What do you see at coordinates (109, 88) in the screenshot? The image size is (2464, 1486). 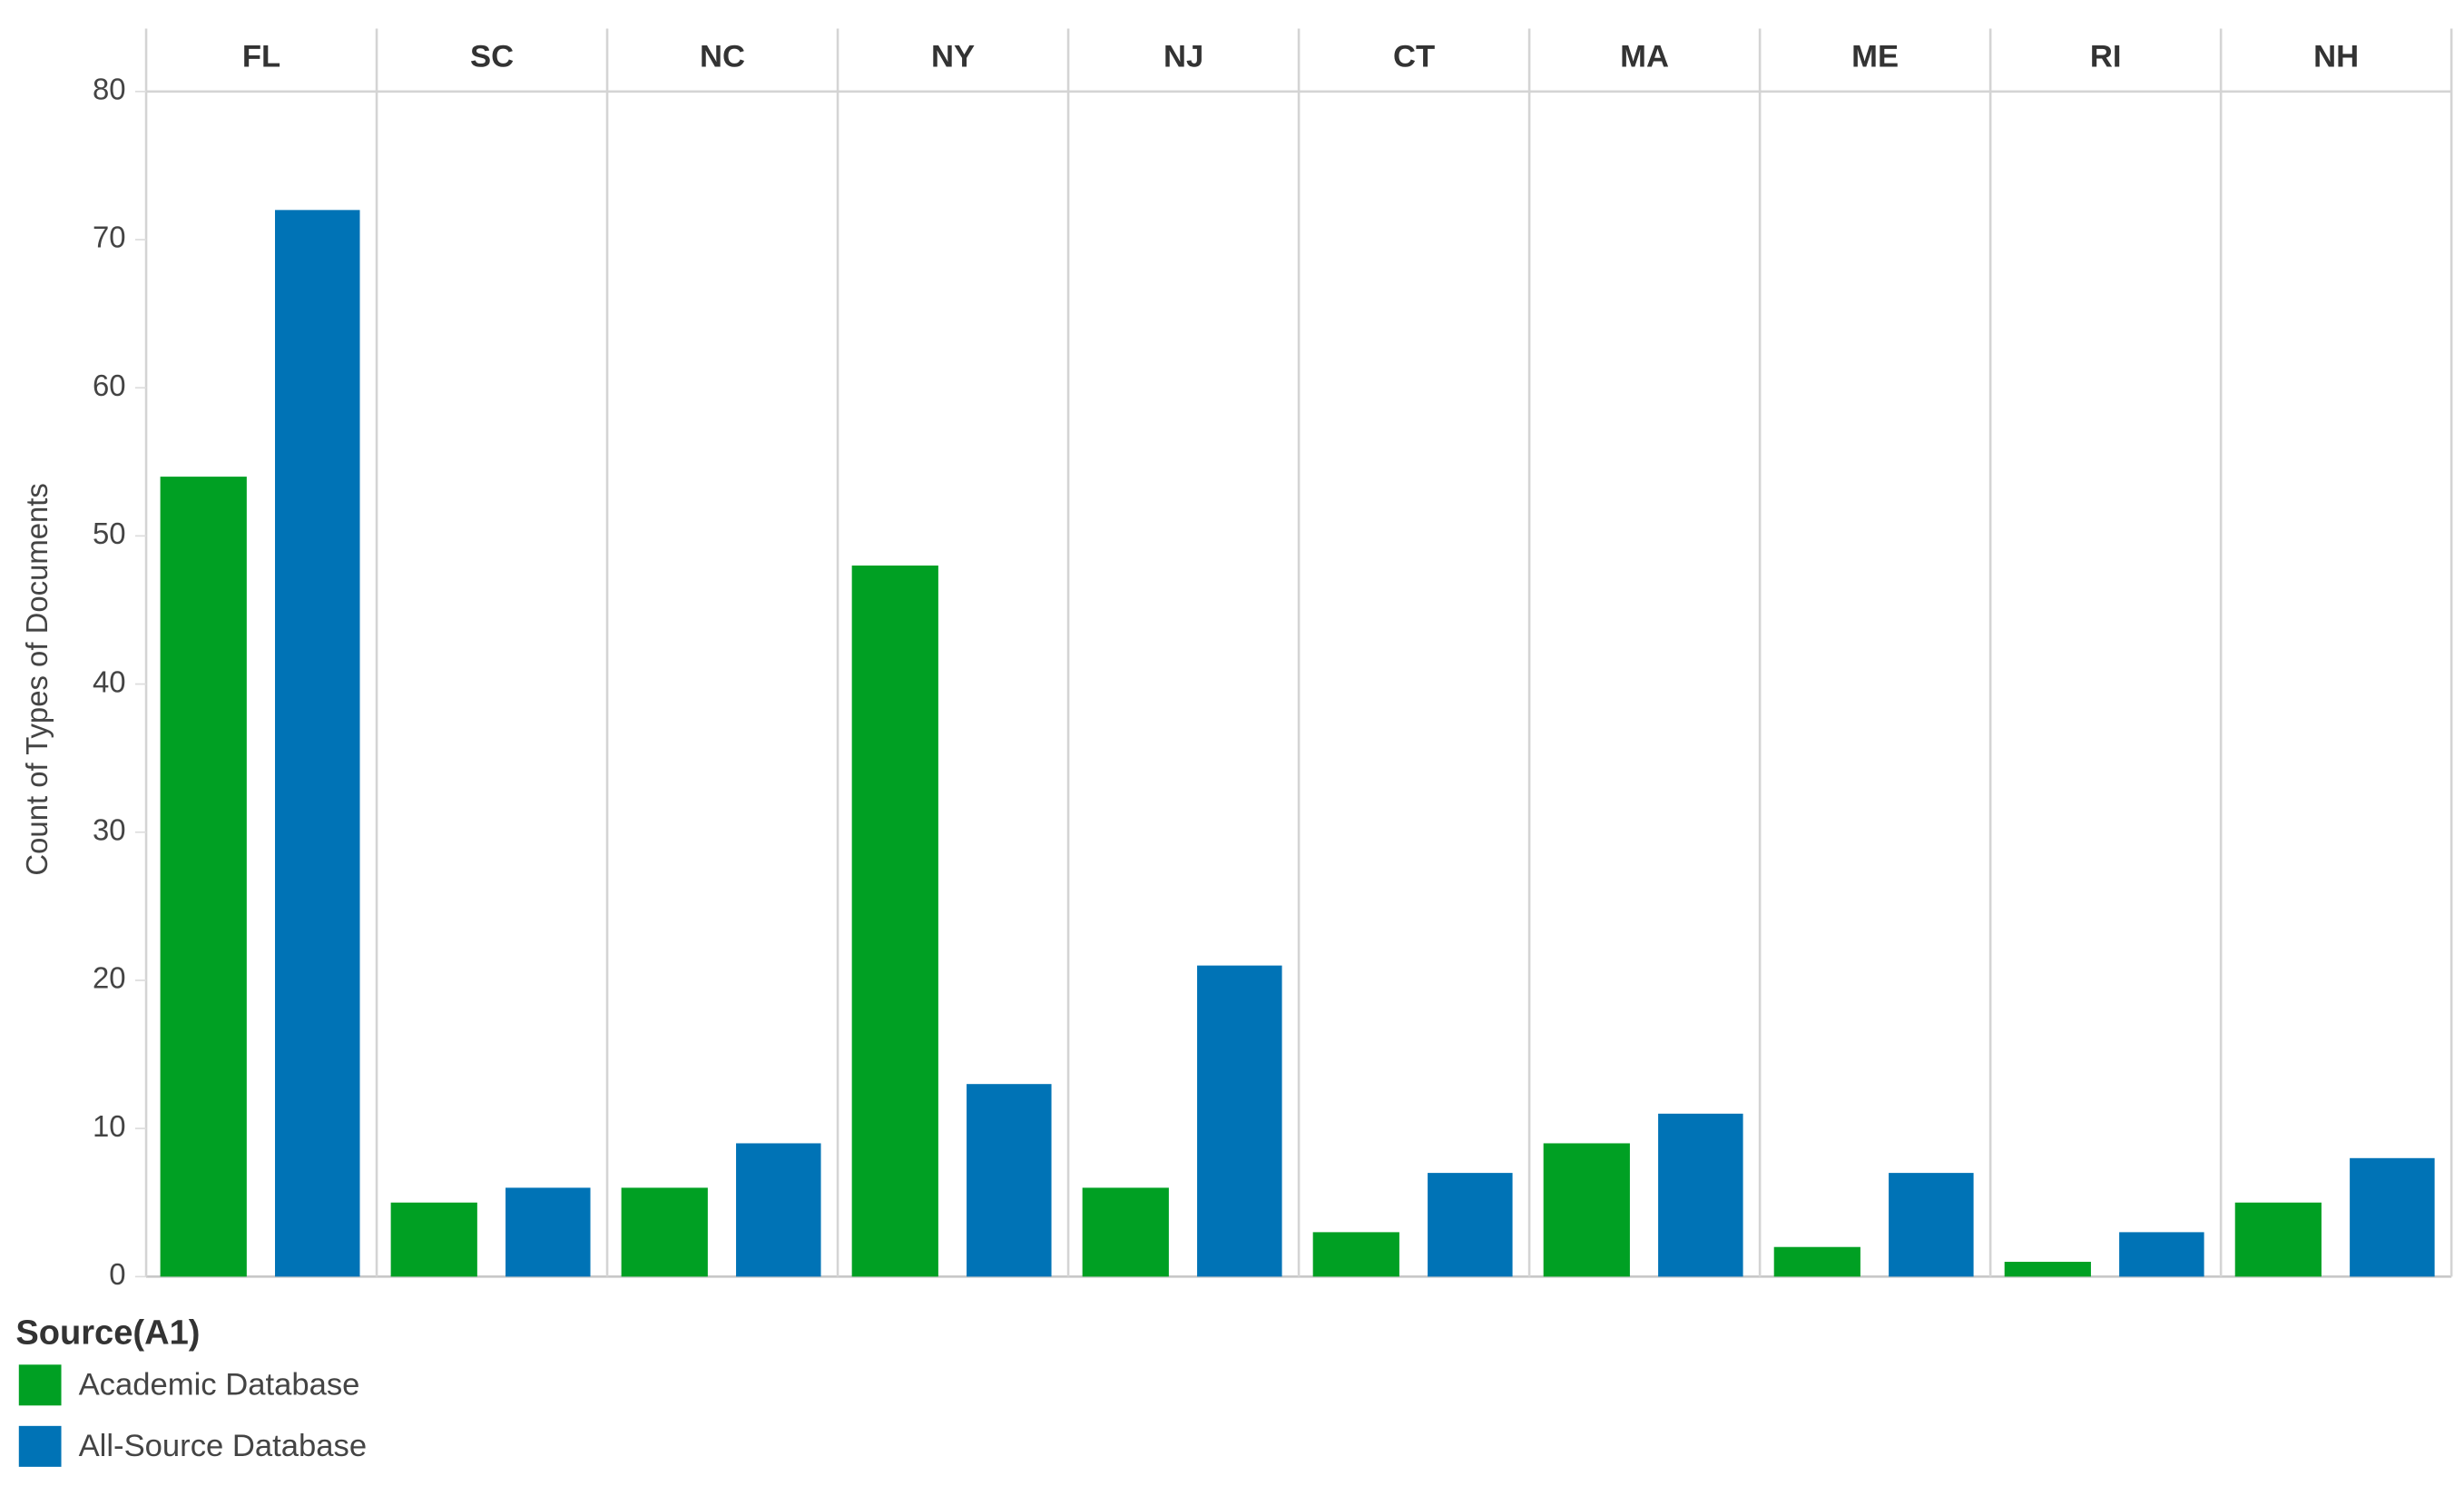 I see `y-tick-label: 80` at bounding box center [109, 88].